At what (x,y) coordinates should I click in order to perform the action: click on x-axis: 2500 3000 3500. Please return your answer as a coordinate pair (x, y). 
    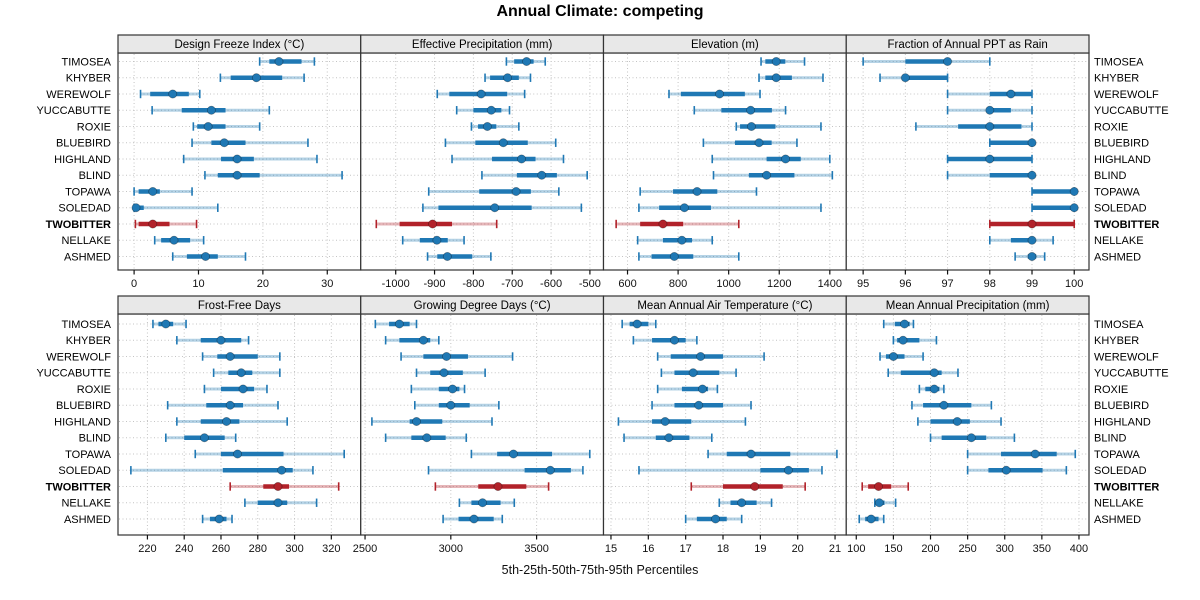
    Looking at the image, I should click on (451, 545).